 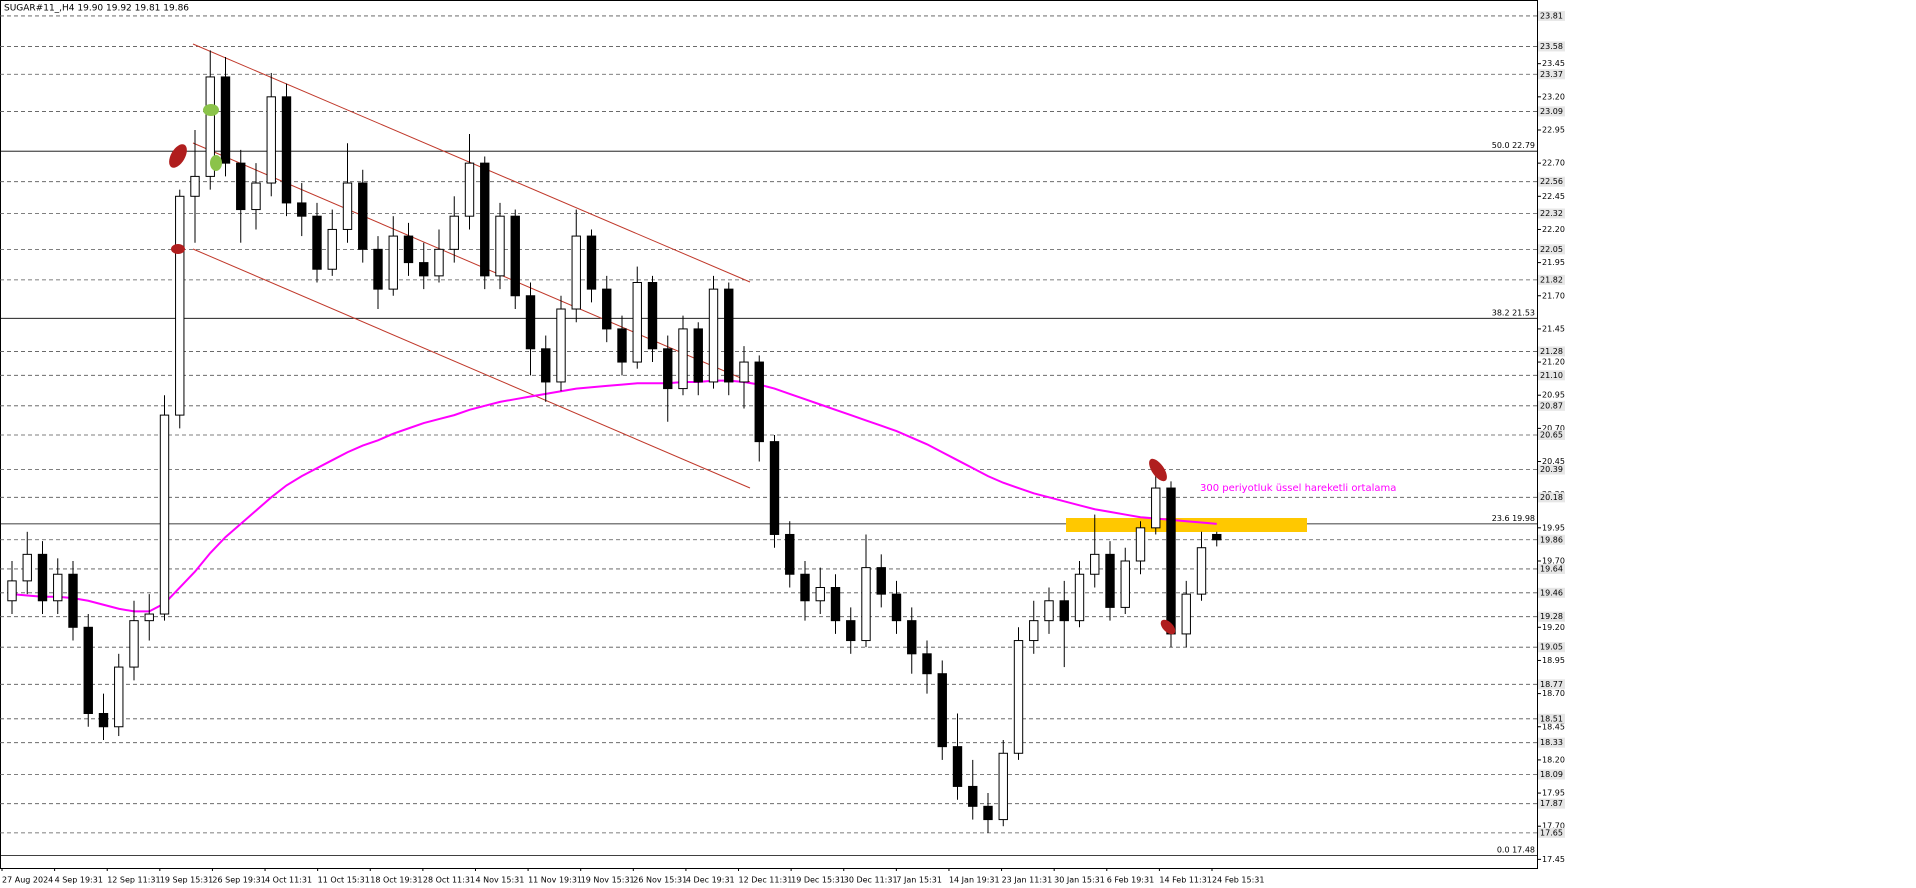 I want to click on fib-price: 17.48, so click(x=1523, y=849).